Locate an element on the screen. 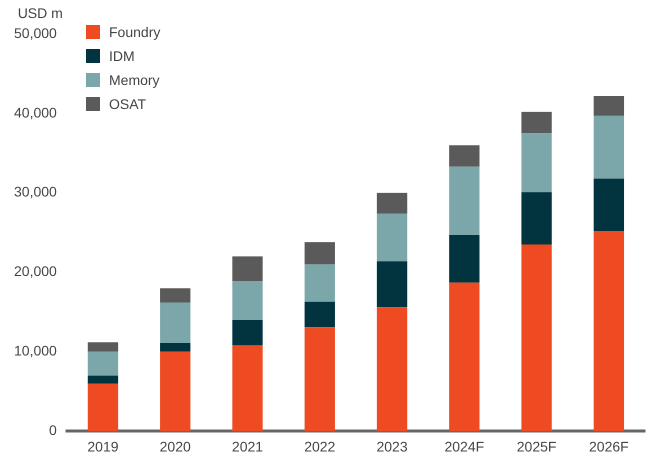 This screenshot has width=649, height=468. legend-label: IDM is located at coordinates (122, 56).